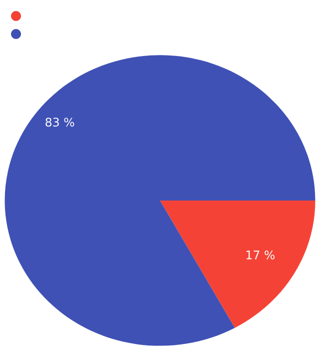  Describe the element at coordinates (260, 255) in the screenshot. I see `data-label: 17 %` at that location.